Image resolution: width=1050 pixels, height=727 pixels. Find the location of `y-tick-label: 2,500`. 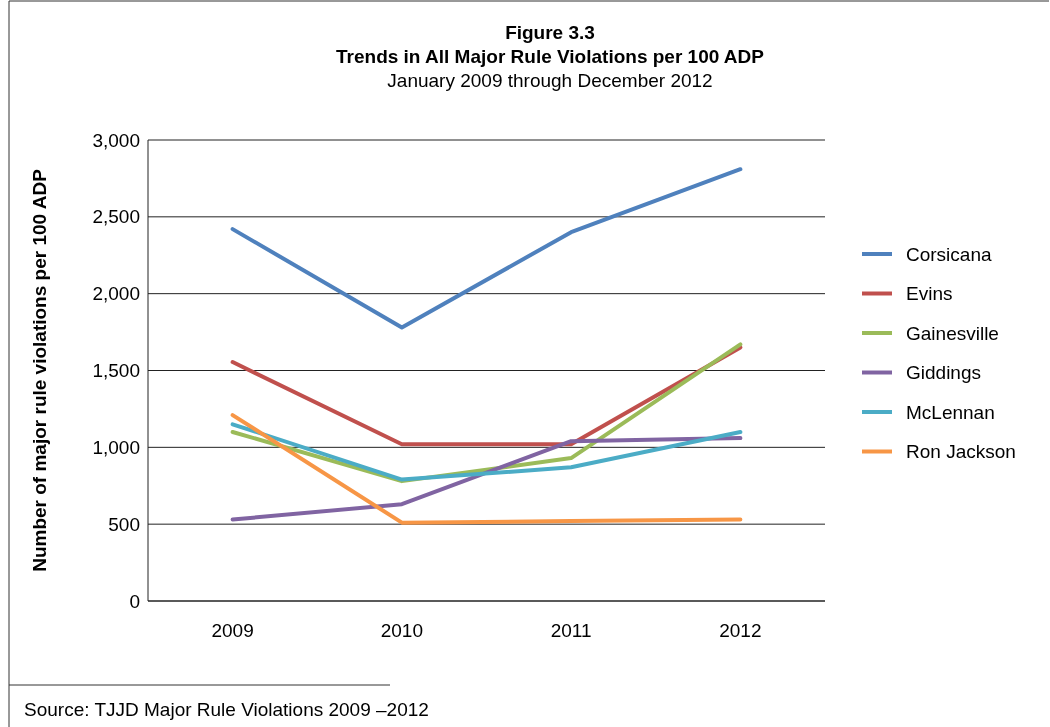

y-tick-label: 2,500 is located at coordinates (116, 217).